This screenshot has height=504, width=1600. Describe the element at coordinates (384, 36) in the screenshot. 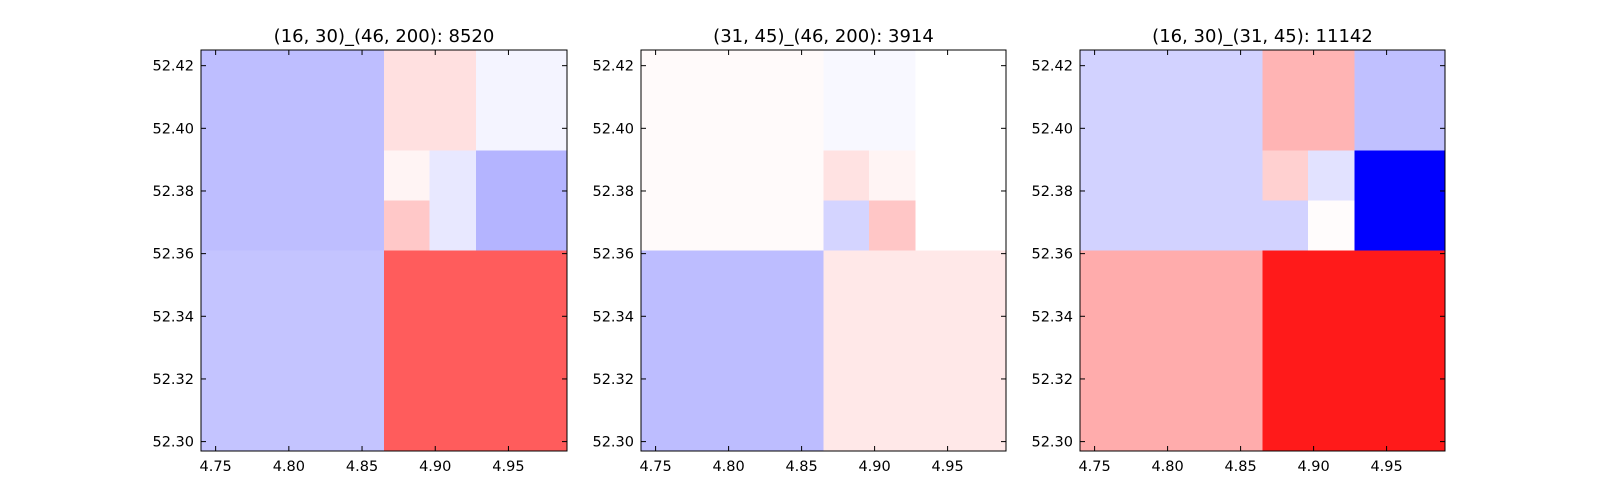

I see `chart-title: (16, 30)_(46, 200): 8520` at that location.